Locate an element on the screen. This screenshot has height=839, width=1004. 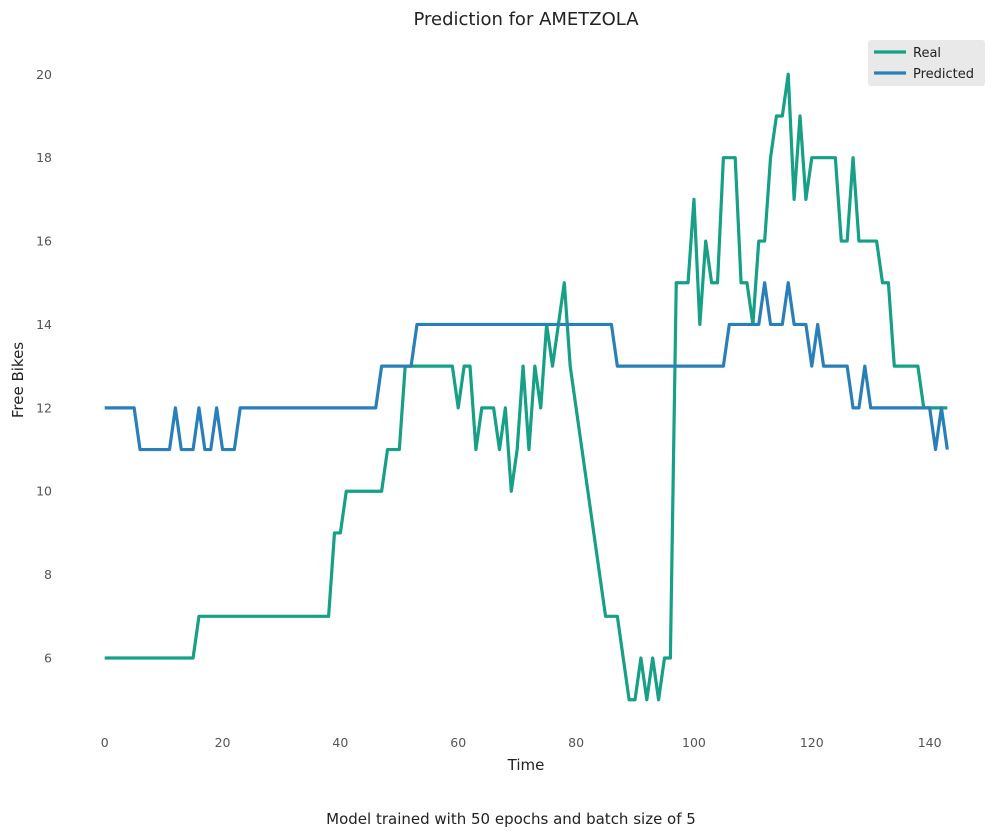
y-tick-label: 16 is located at coordinates (44, 241).